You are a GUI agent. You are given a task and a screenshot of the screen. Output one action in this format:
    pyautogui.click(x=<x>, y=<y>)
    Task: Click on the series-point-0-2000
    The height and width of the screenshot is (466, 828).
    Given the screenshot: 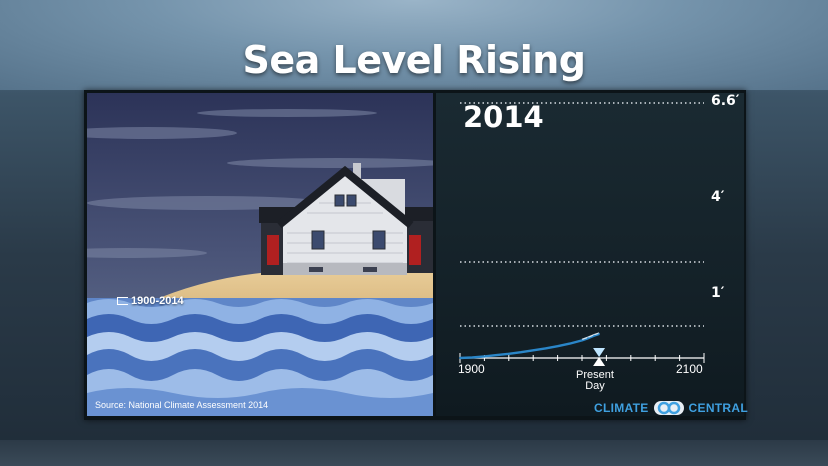 What is the action you would take?
    pyautogui.click(x=582, y=340)
    